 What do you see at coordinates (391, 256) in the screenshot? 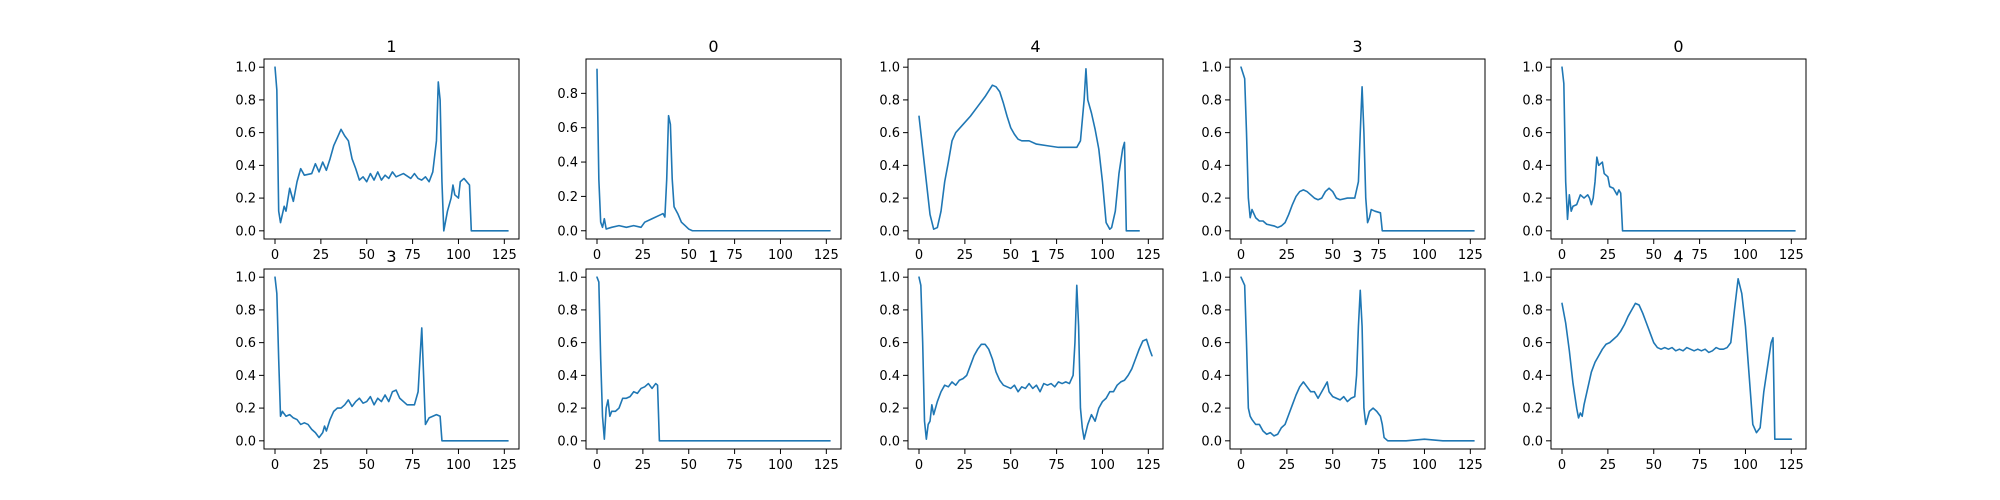
I see `subplot-title: 3` at bounding box center [391, 256].